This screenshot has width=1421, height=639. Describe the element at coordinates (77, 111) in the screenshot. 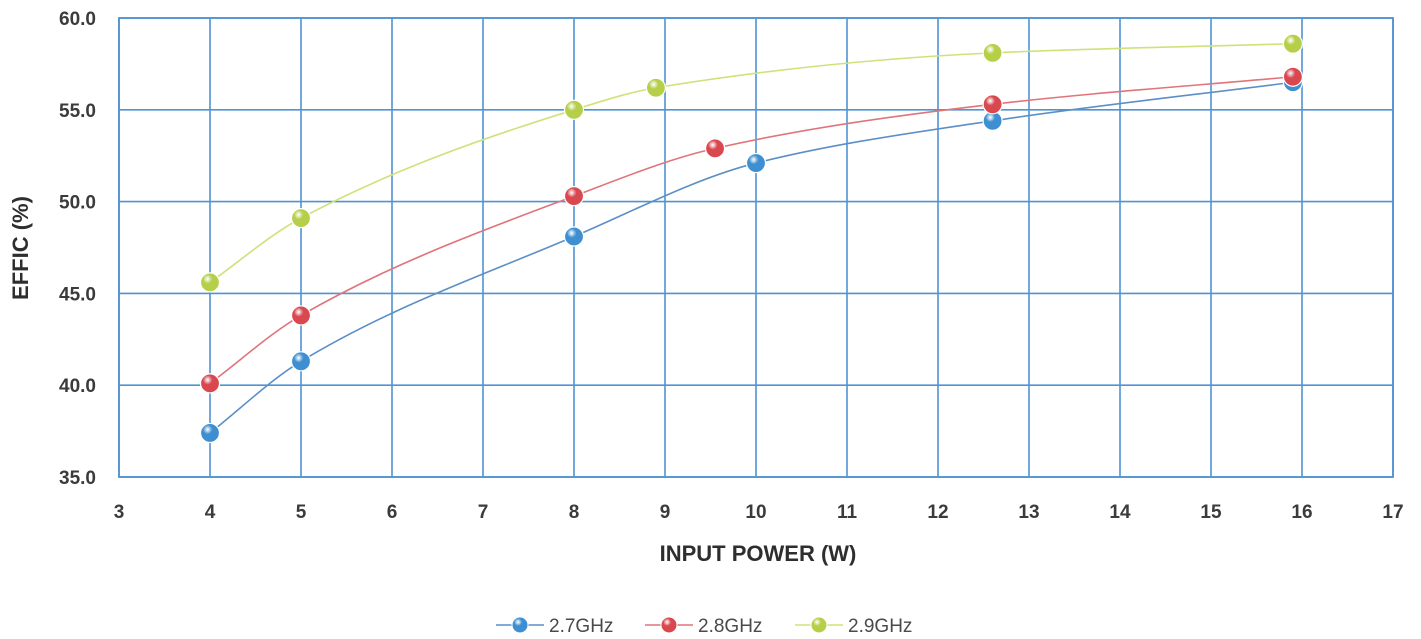

I see `y-tick-label: 55.0` at that location.